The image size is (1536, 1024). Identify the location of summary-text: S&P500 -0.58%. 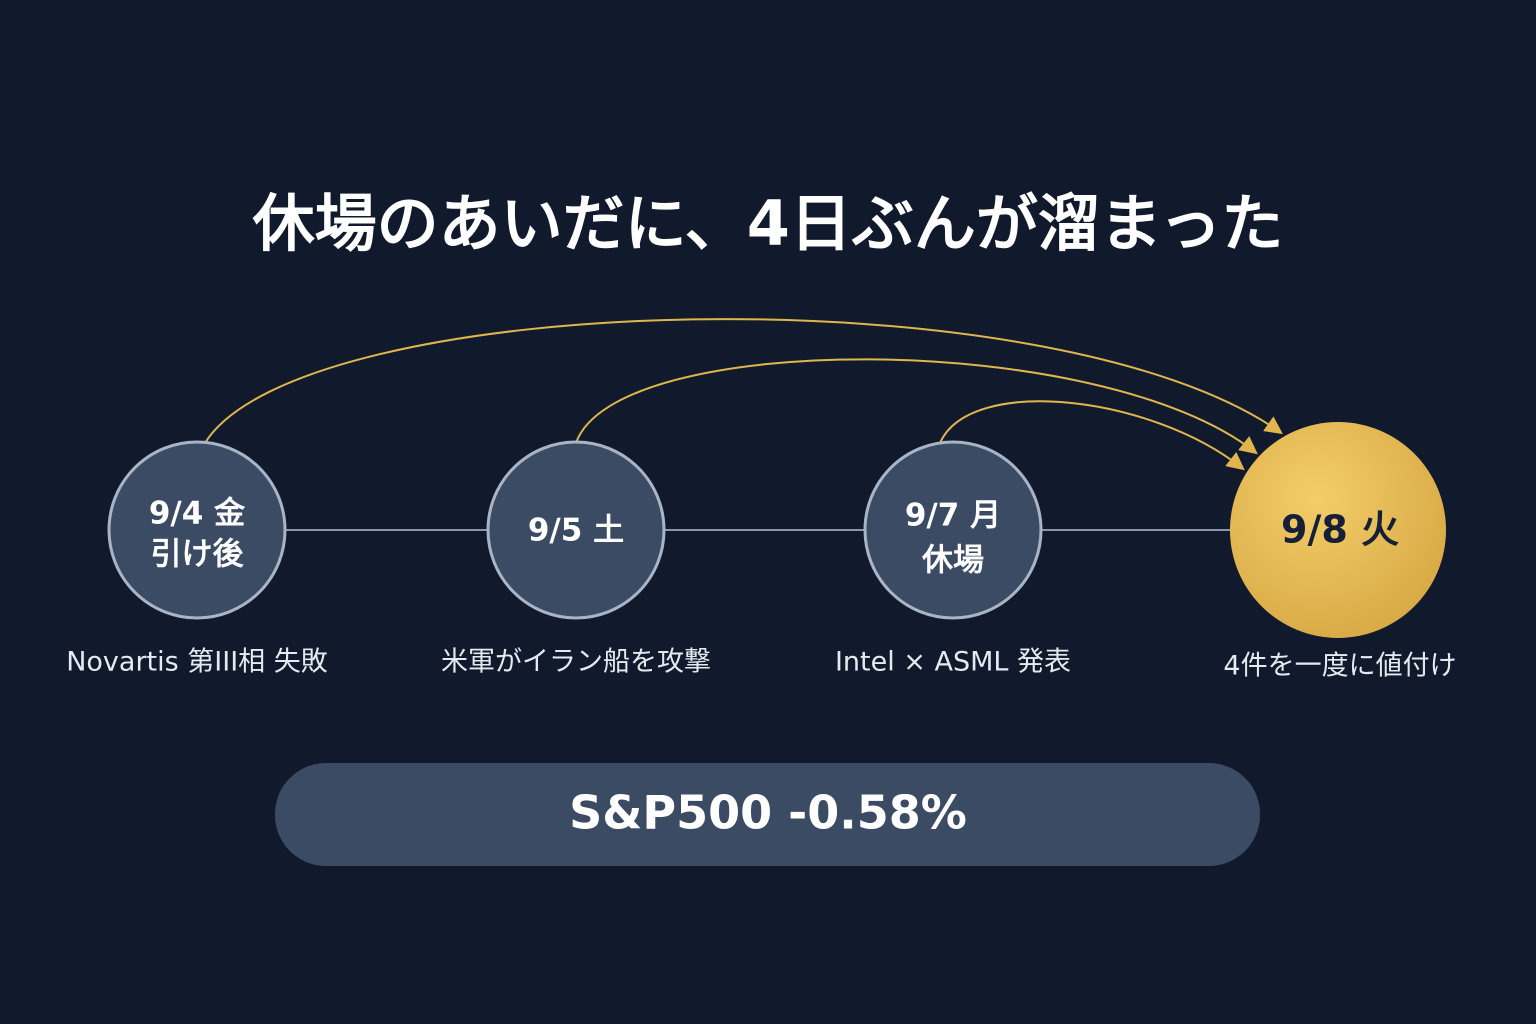
(768, 813).